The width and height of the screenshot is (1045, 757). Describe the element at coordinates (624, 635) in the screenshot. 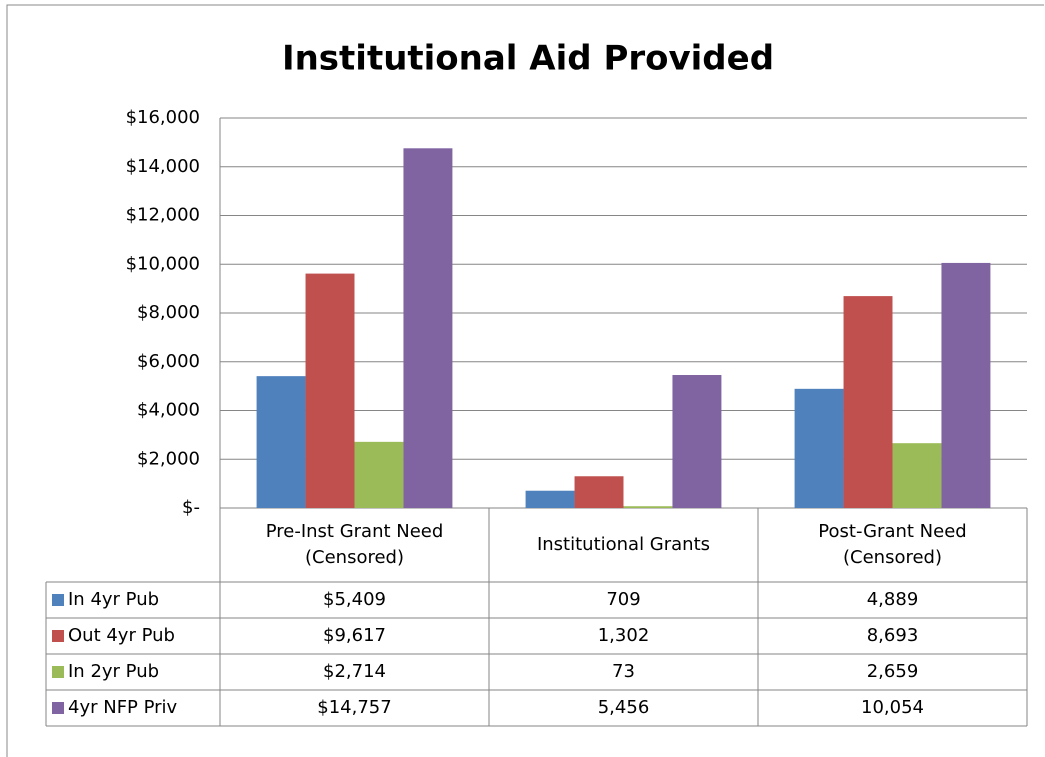

I see `table-value: 1,302` at that location.